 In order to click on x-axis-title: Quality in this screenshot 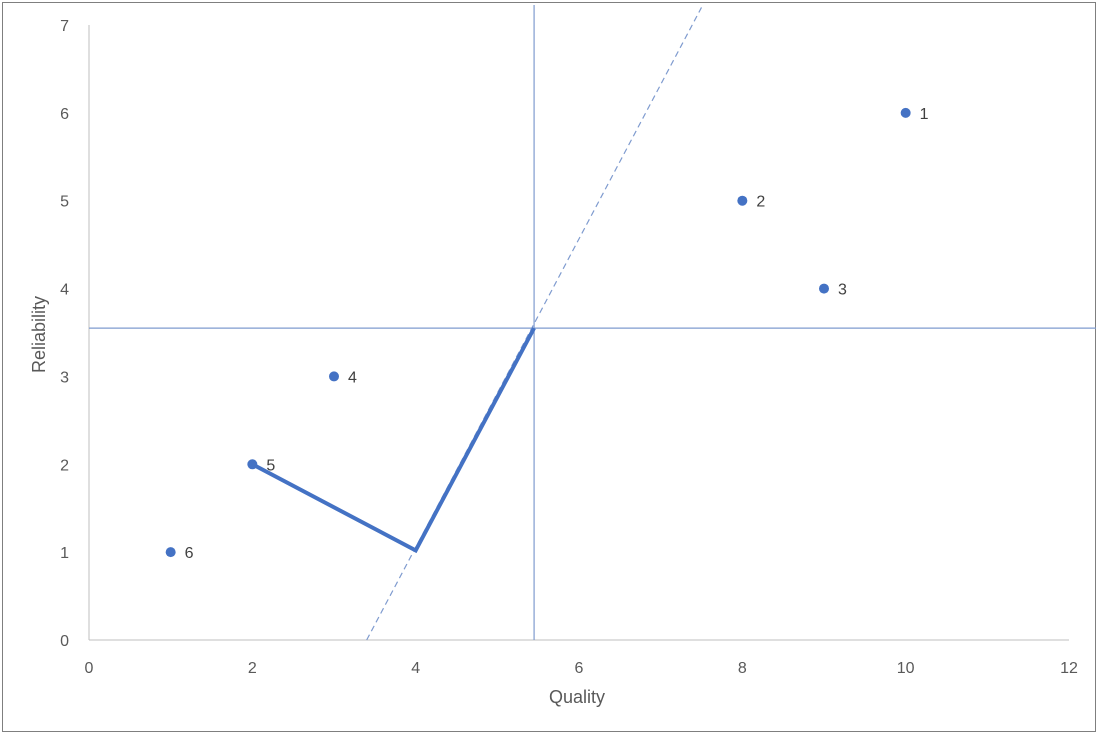, I will do `click(577, 697)`.